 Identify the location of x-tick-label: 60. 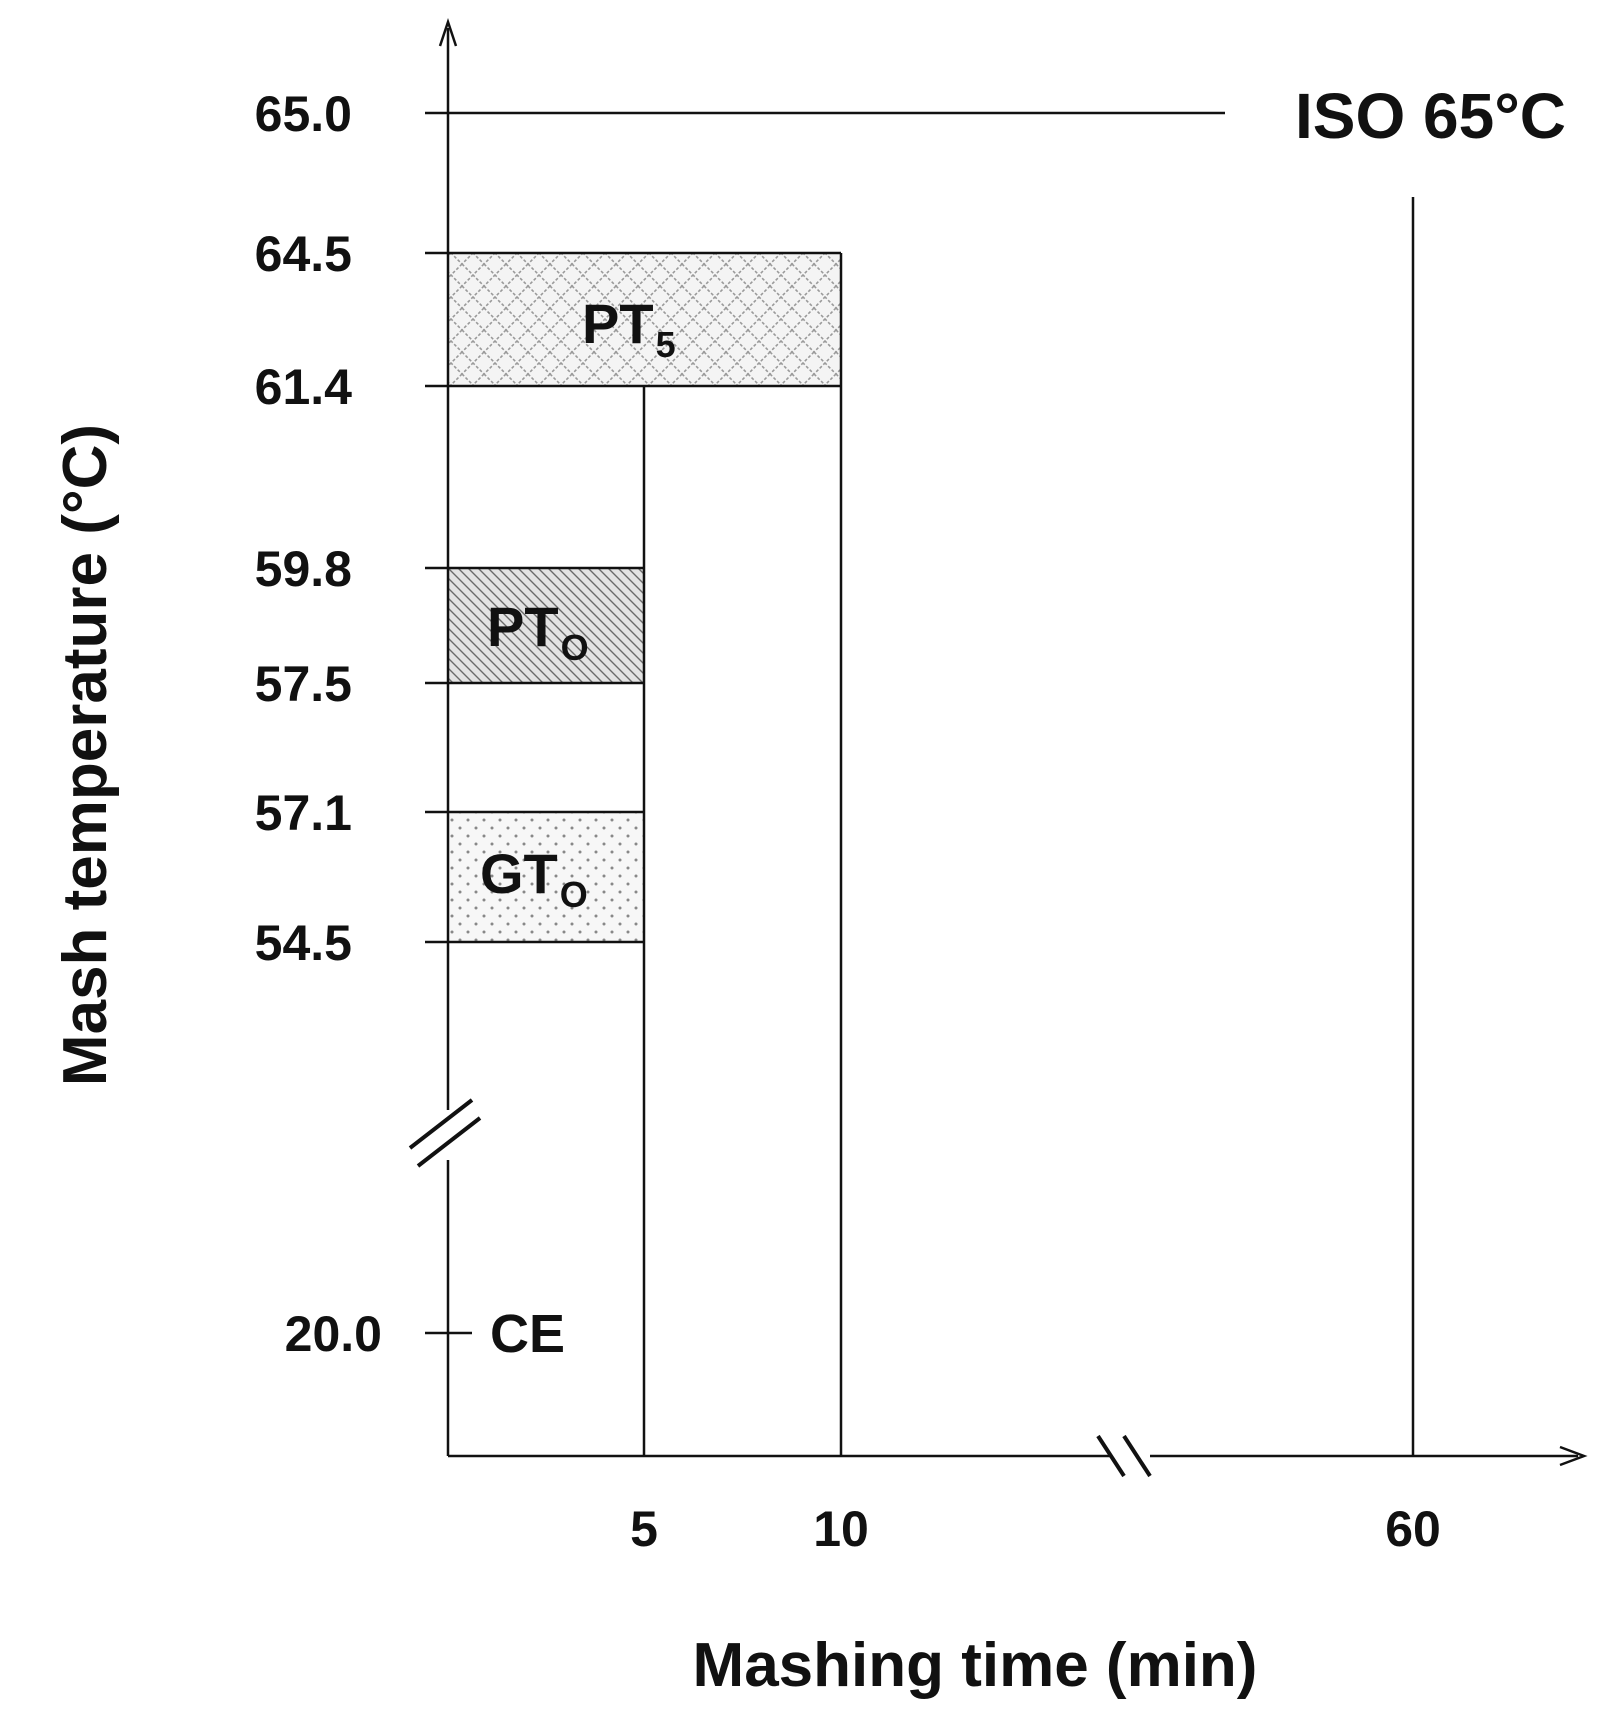
(1413, 1529).